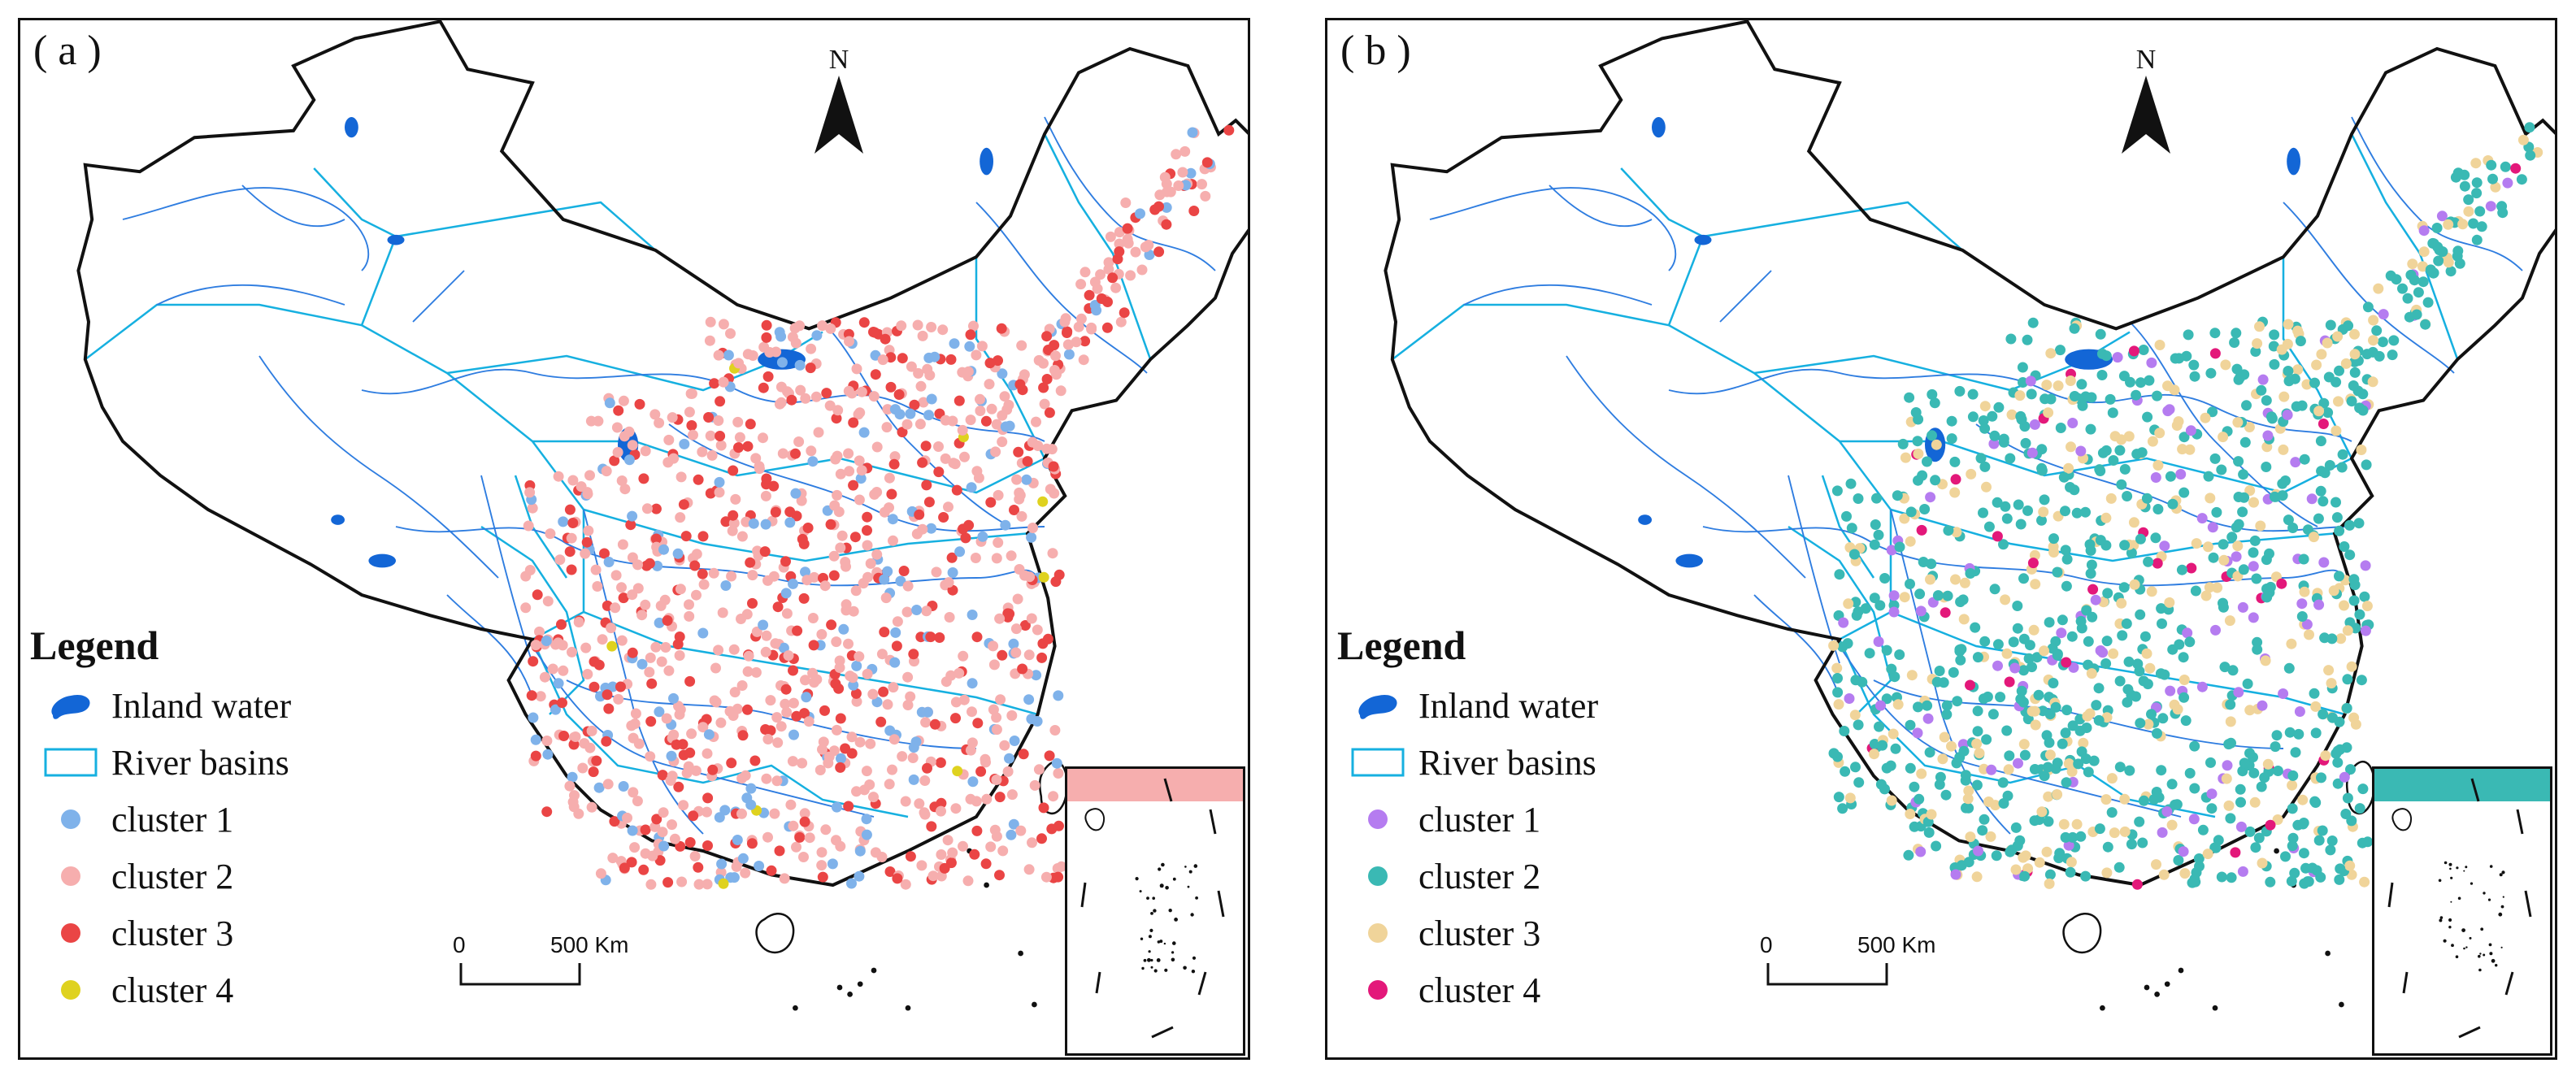 The height and width of the screenshot is (1072, 2576). I want to click on inland-water-layer, so click(1969, 342).